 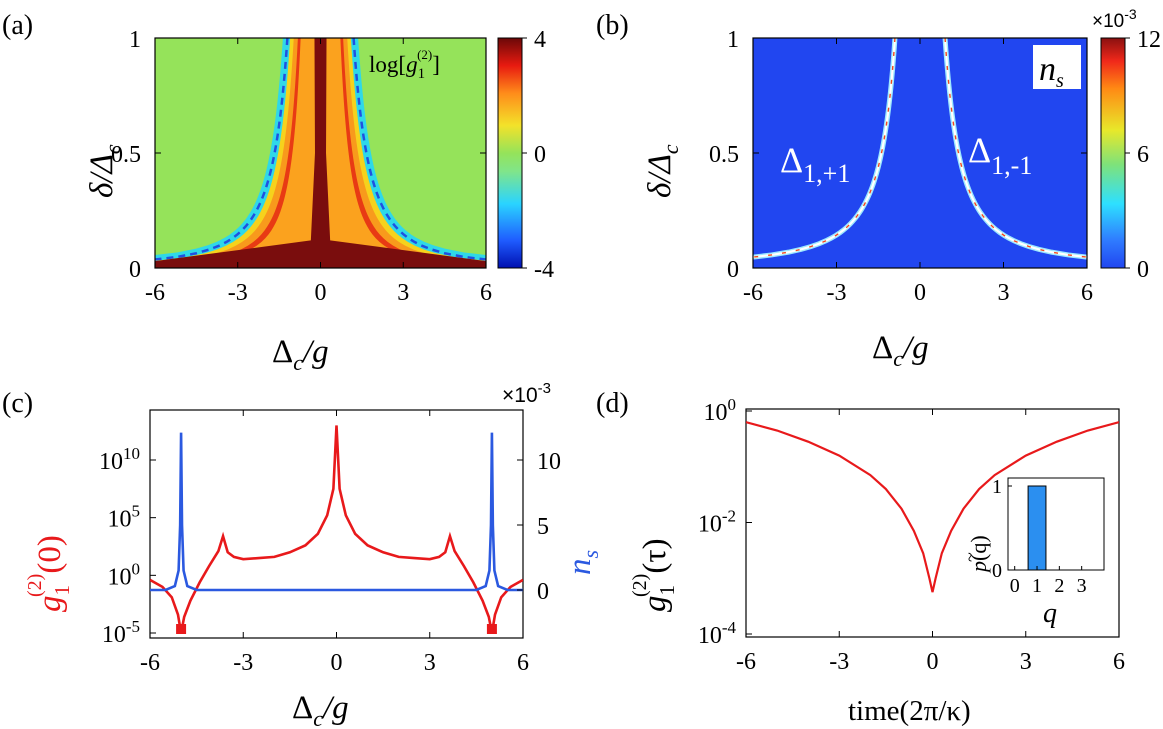 What do you see at coordinates (1056, 524) in the screenshot?
I see `panel-d-inset-frame` at bounding box center [1056, 524].